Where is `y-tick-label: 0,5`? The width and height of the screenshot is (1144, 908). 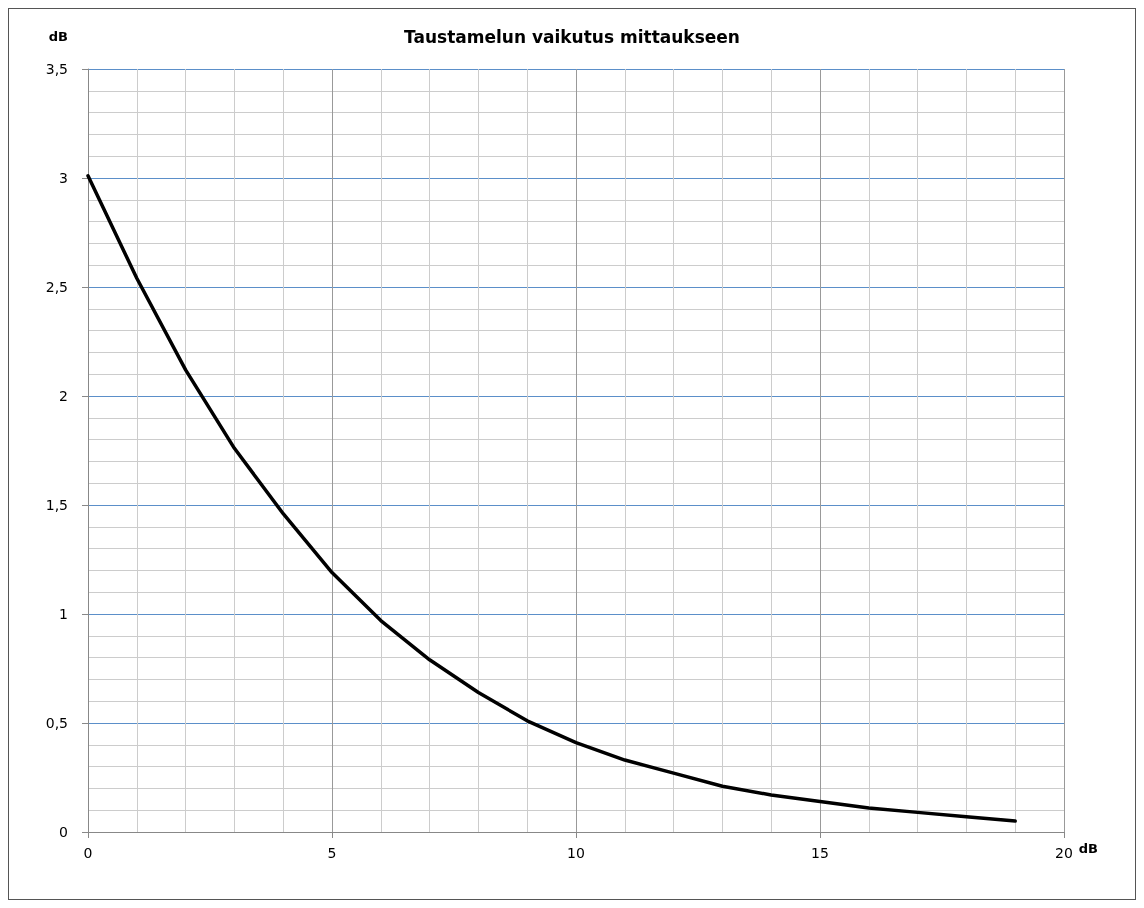 y-tick-label: 0,5 is located at coordinates (56, 723).